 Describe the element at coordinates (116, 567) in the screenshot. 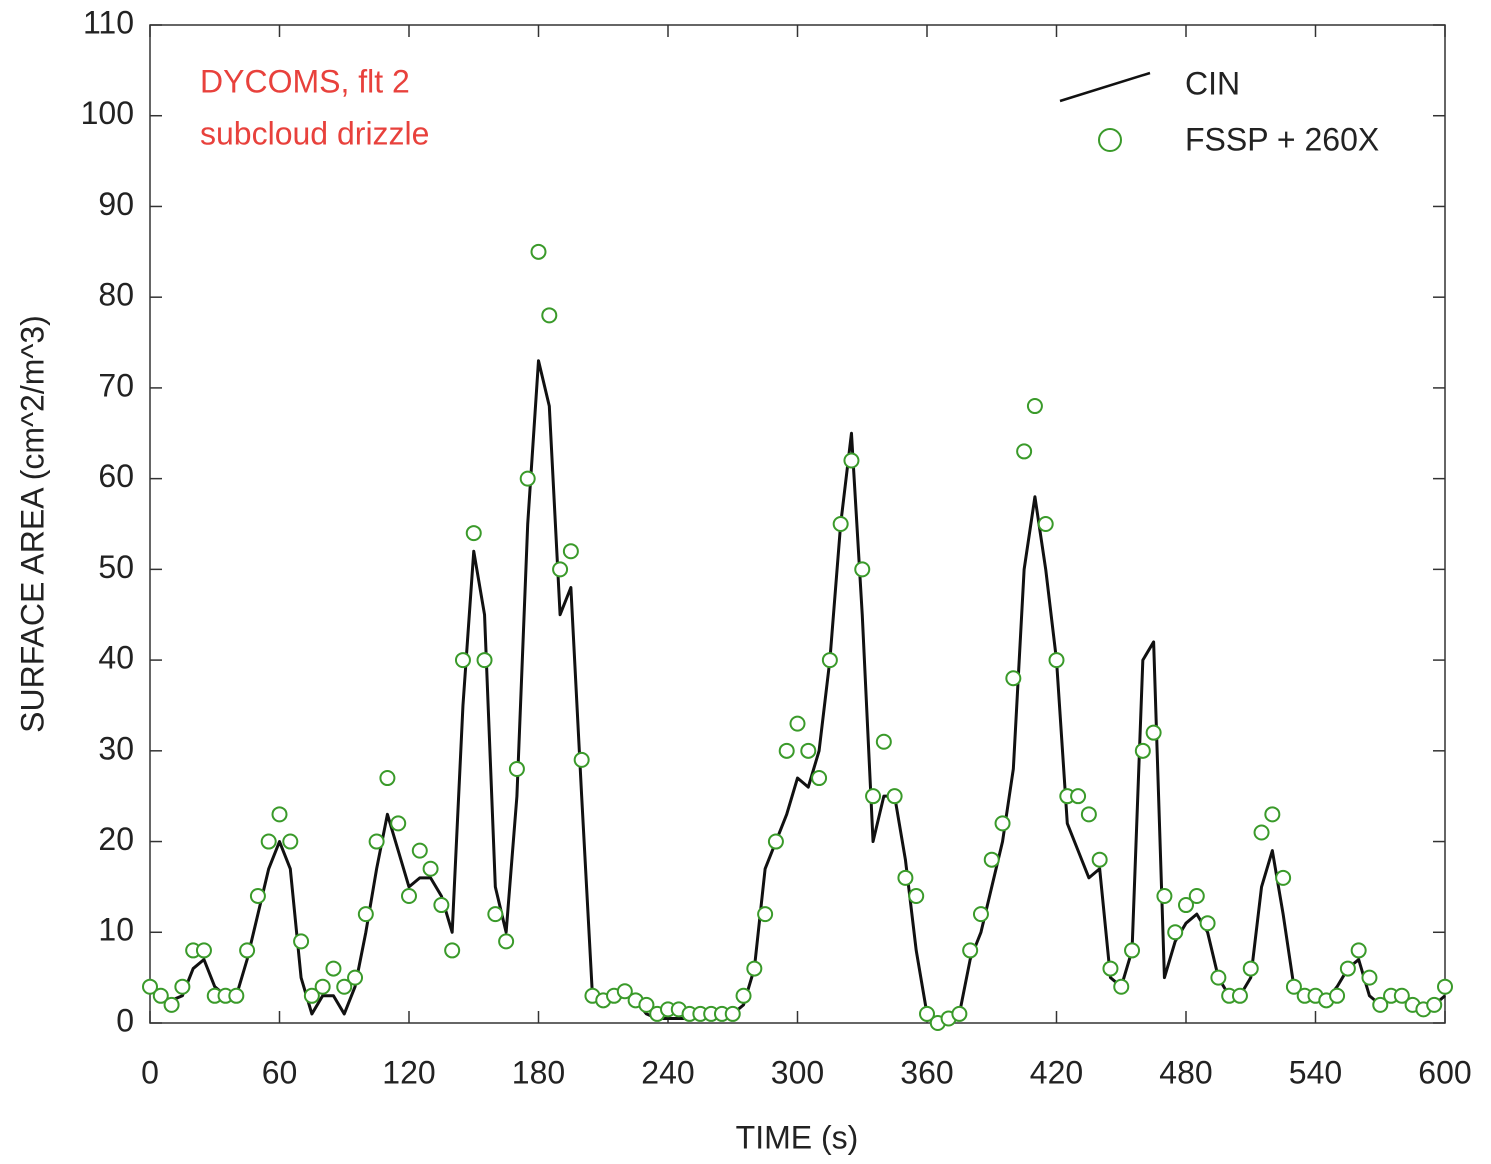

I see `y-tick-label: 50` at that location.